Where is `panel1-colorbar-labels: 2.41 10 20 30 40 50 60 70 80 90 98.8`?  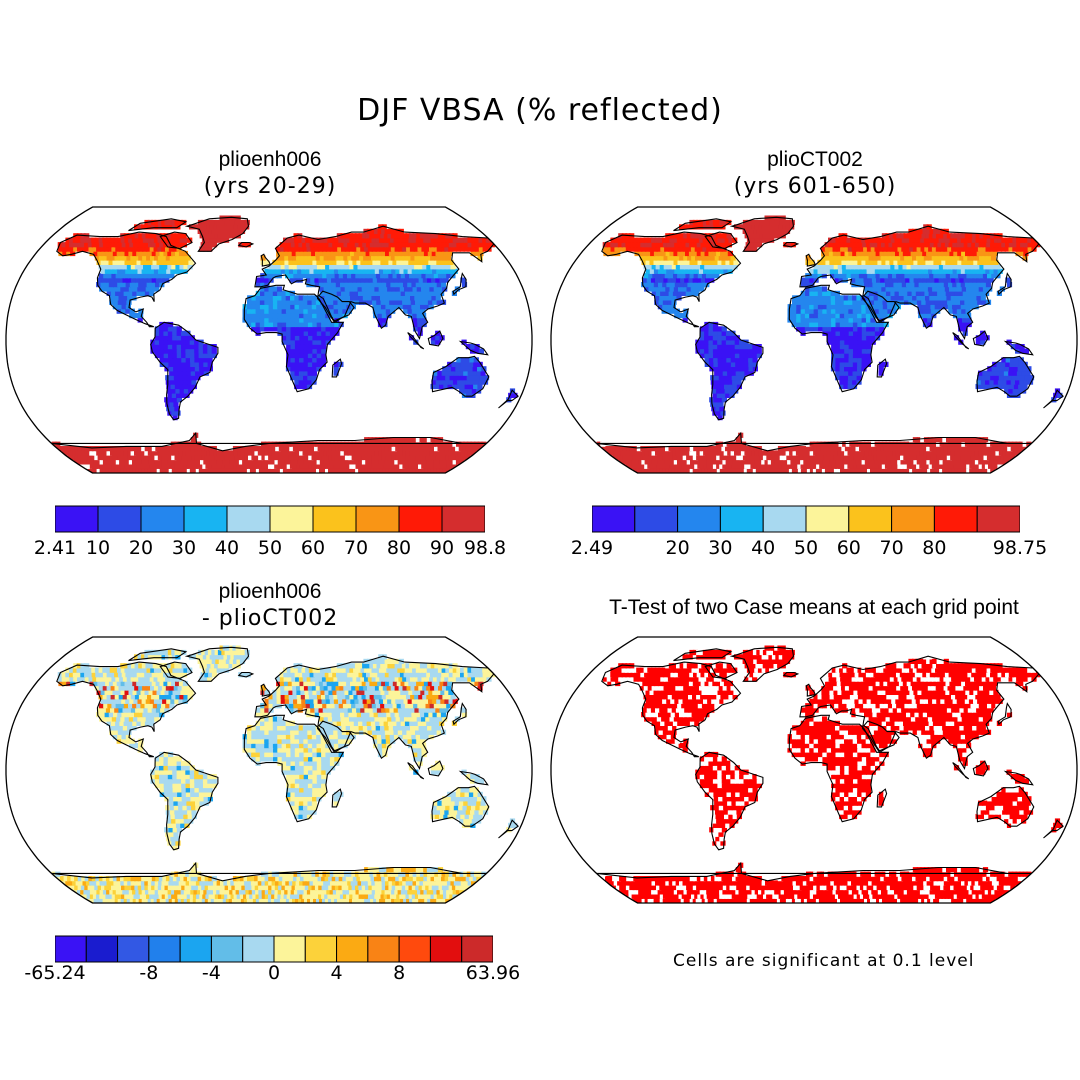 panel1-colorbar-labels: 2.41 10 20 30 40 50 60 70 80 90 98.8 is located at coordinates (270, 550).